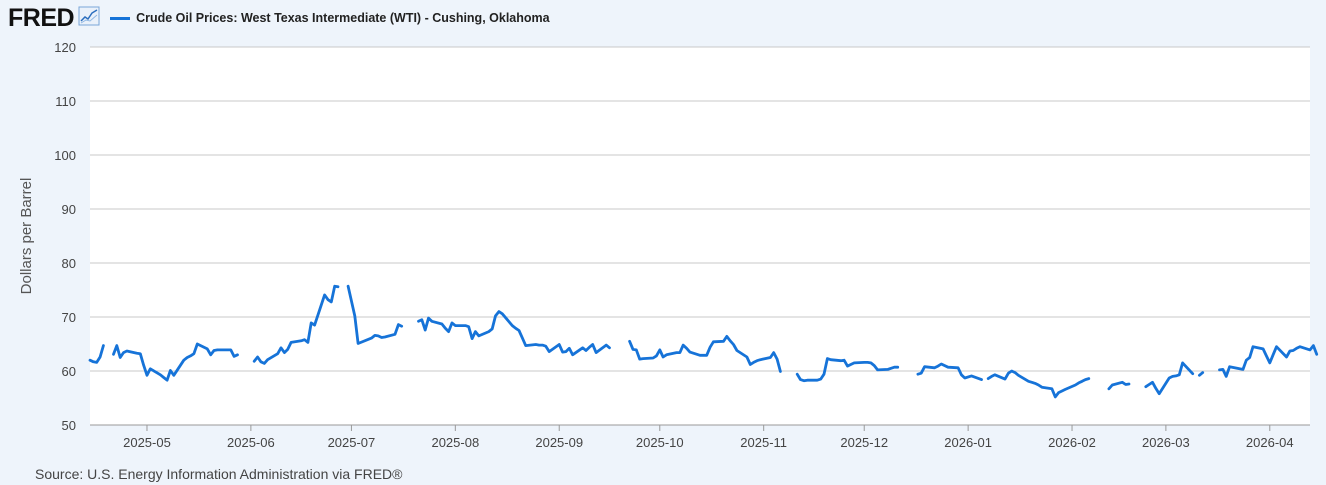 Image resolution: width=1326 pixels, height=485 pixels. I want to click on x-tick-label: 2026-01, so click(968, 442).